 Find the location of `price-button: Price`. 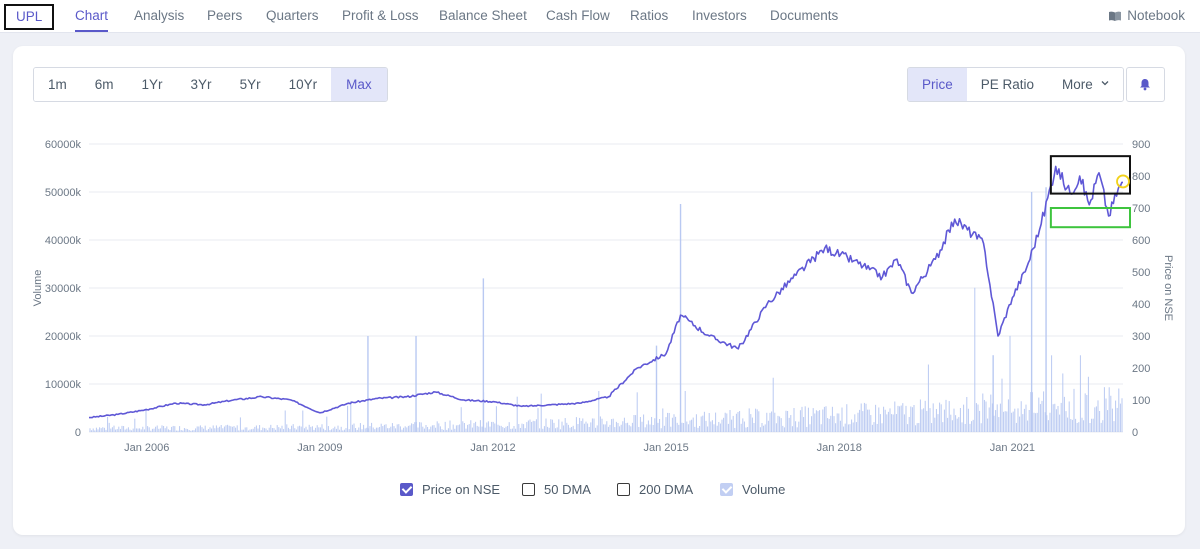

price-button: Price is located at coordinates (937, 84).